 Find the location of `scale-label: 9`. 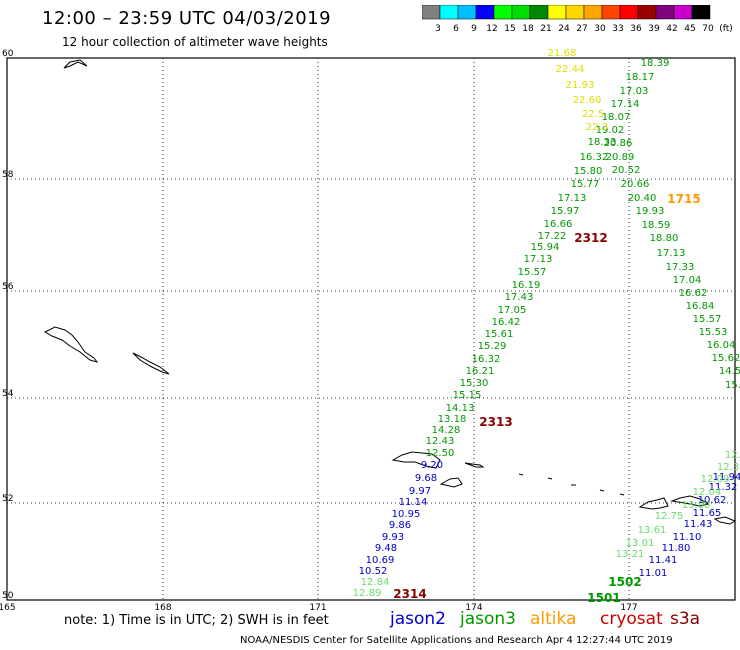

scale-label: 9 is located at coordinates (474, 29).